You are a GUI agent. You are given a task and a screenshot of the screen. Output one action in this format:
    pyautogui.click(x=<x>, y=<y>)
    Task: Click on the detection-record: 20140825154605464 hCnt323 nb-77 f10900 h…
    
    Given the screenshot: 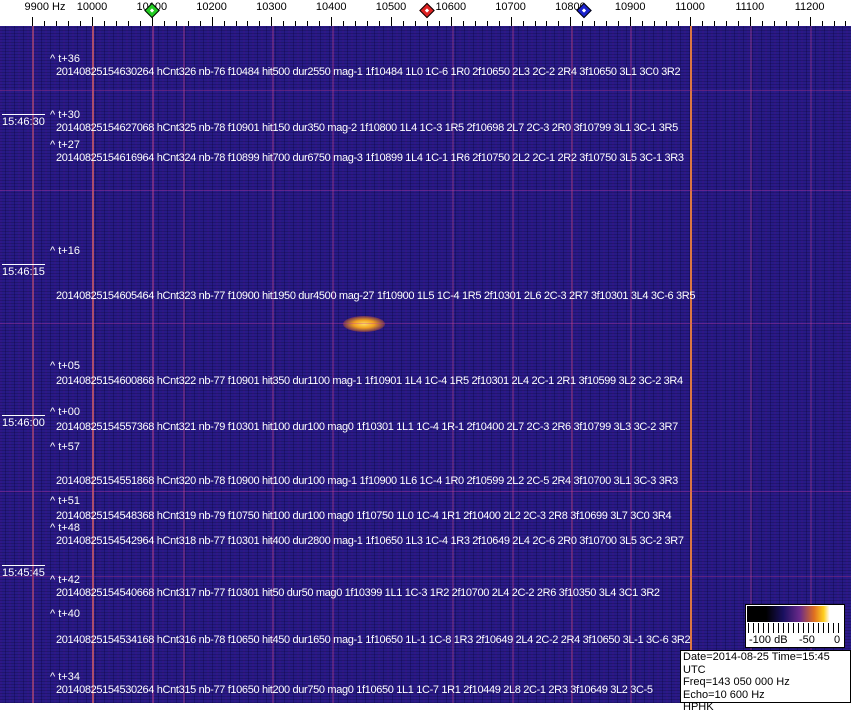 What is the action you would take?
    pyautogui.click(x=376, y=296)
    